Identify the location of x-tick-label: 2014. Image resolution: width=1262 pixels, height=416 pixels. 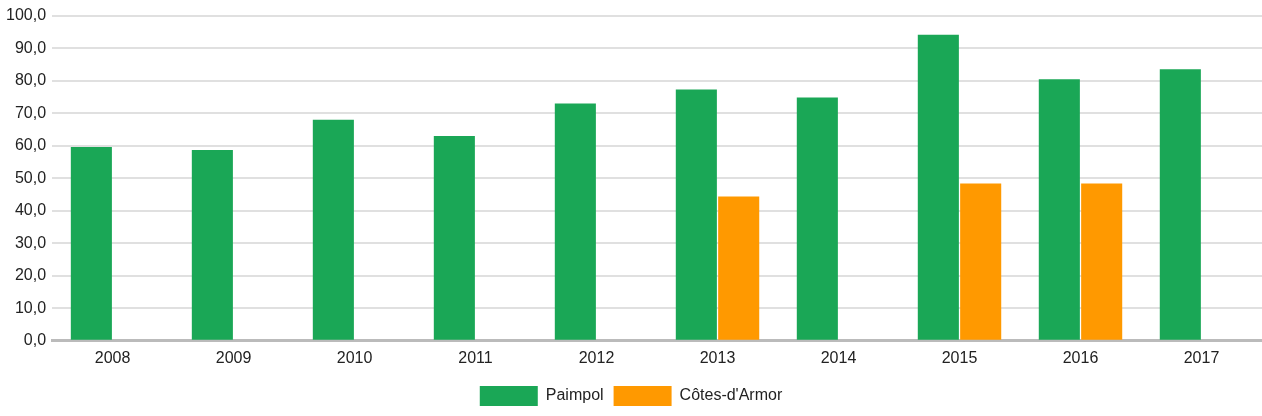
(838, 357).